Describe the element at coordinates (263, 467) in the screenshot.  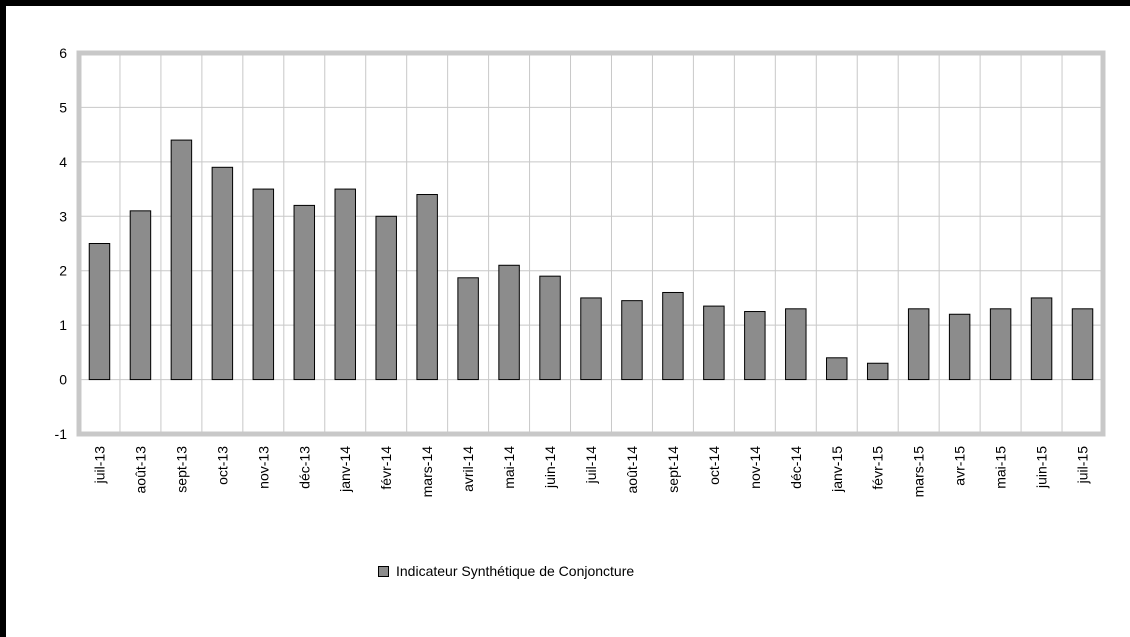
I see `x-tick-label: nov-13` at that location.